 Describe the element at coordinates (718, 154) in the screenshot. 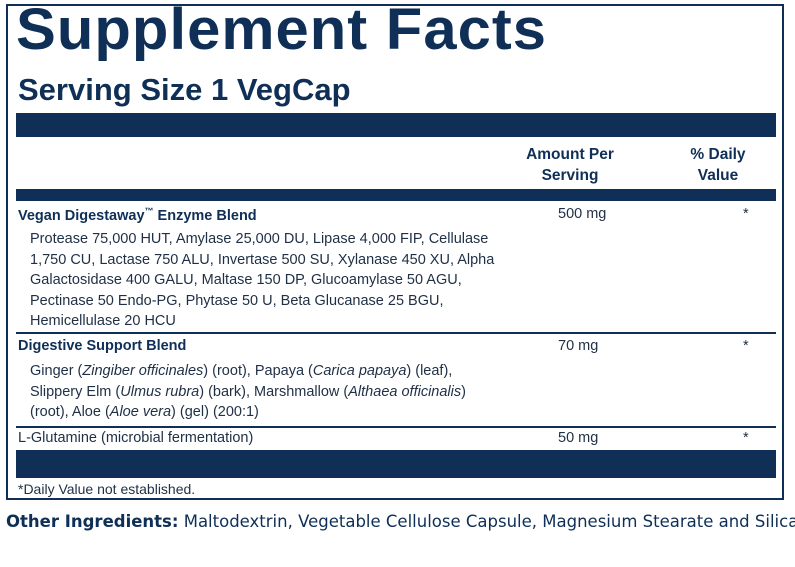

I see `column-header-dv-line1: % Daily` at that location.